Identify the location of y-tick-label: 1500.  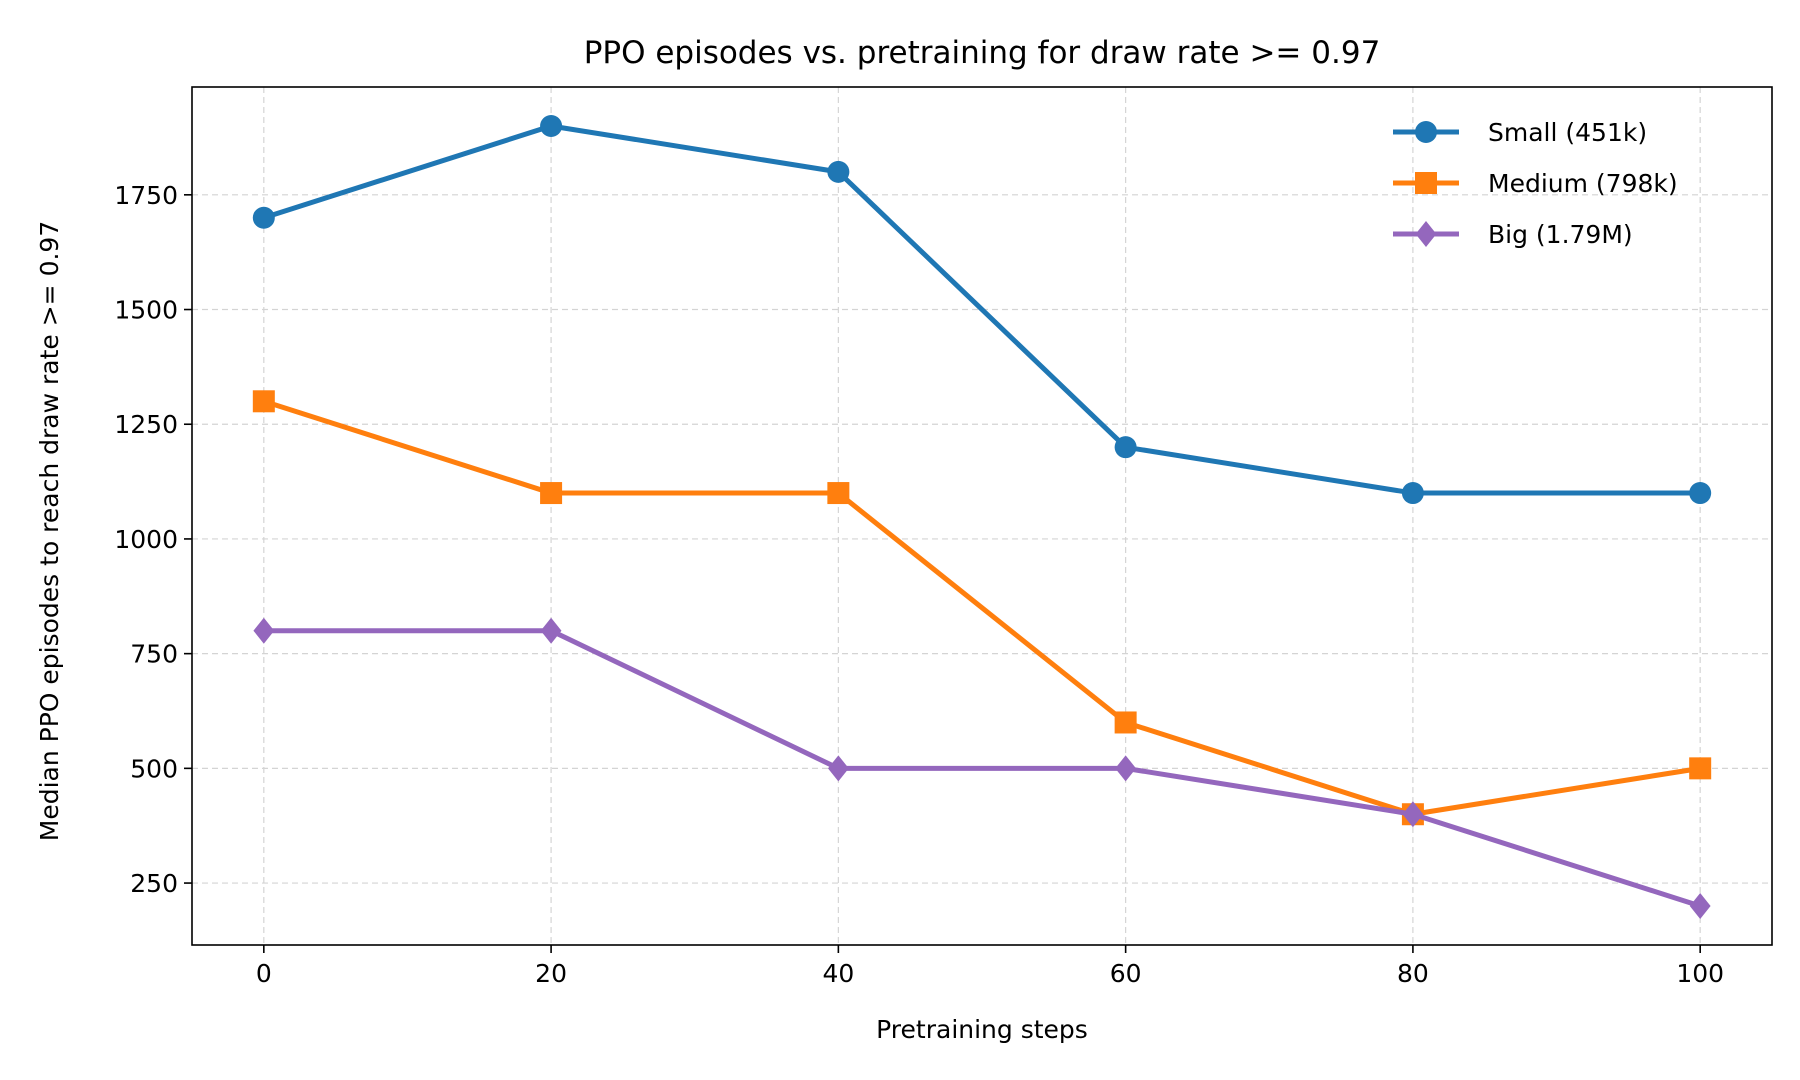
(146, 310).